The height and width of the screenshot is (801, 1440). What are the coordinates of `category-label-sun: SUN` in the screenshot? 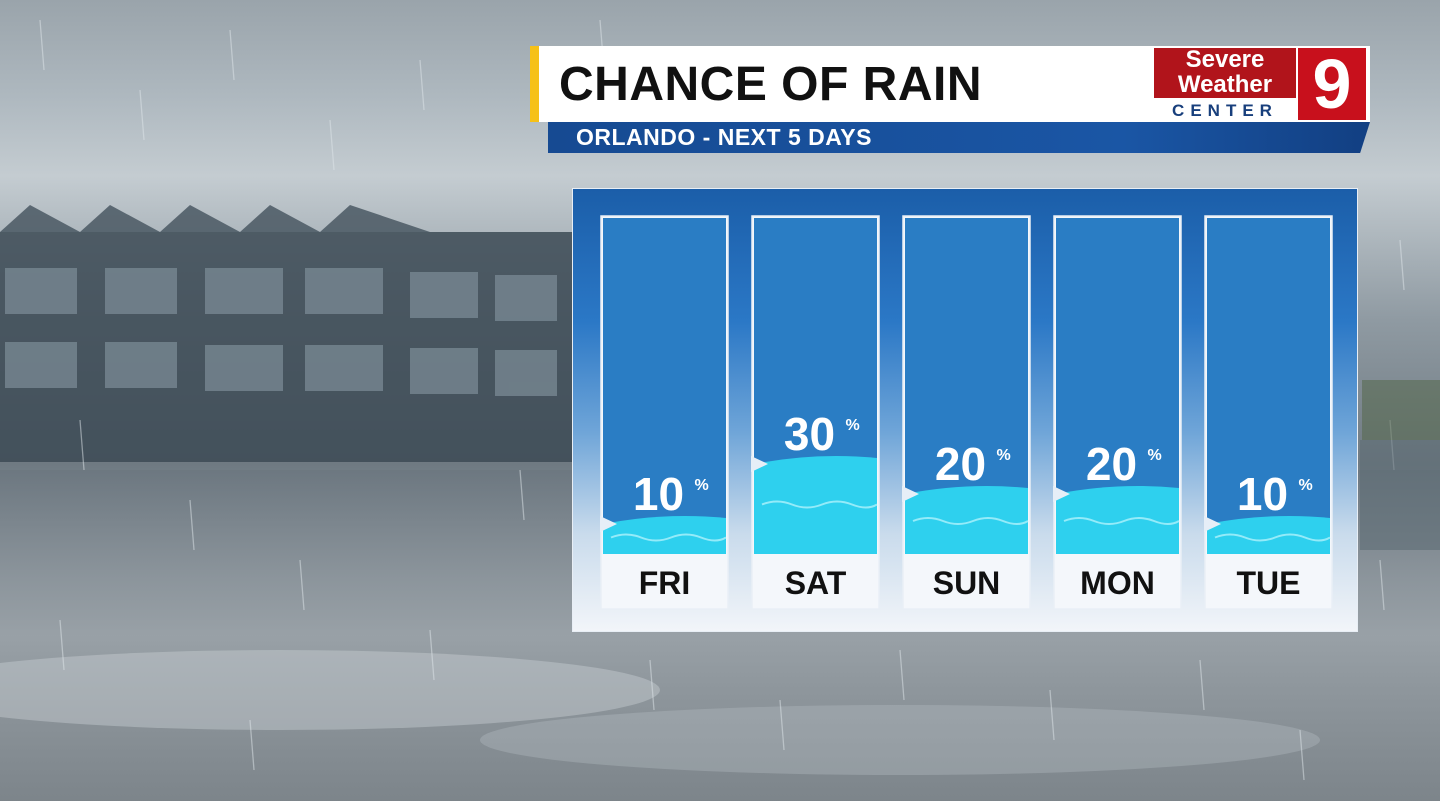 It's located at (967, 583).